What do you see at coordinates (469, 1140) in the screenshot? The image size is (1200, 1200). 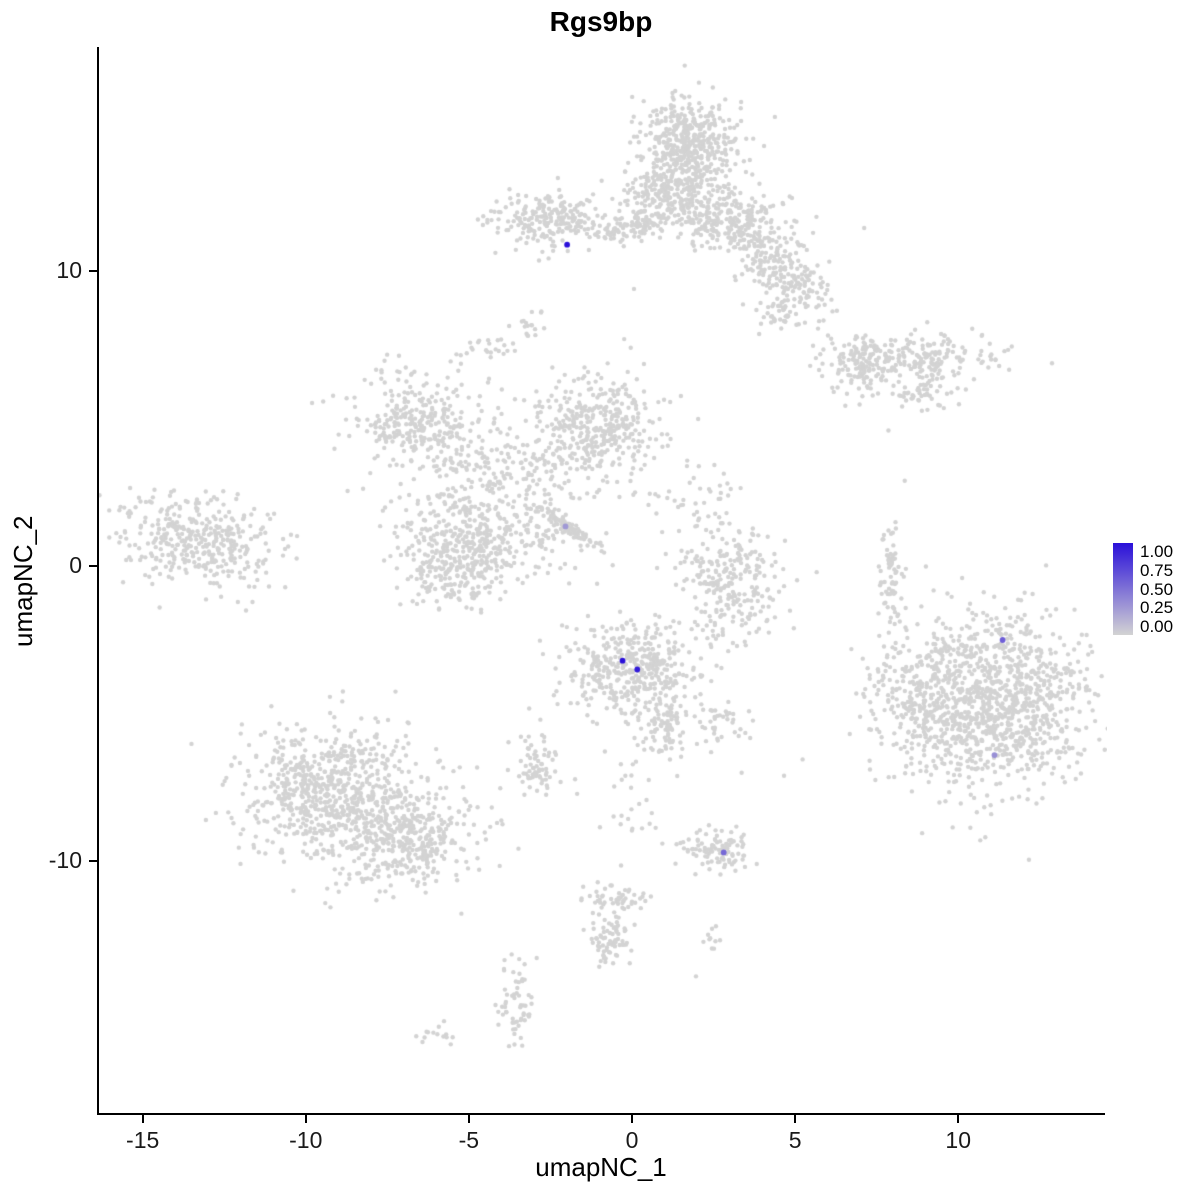 I see `x-tick-label: -5` at bounding box center [469, 1140].